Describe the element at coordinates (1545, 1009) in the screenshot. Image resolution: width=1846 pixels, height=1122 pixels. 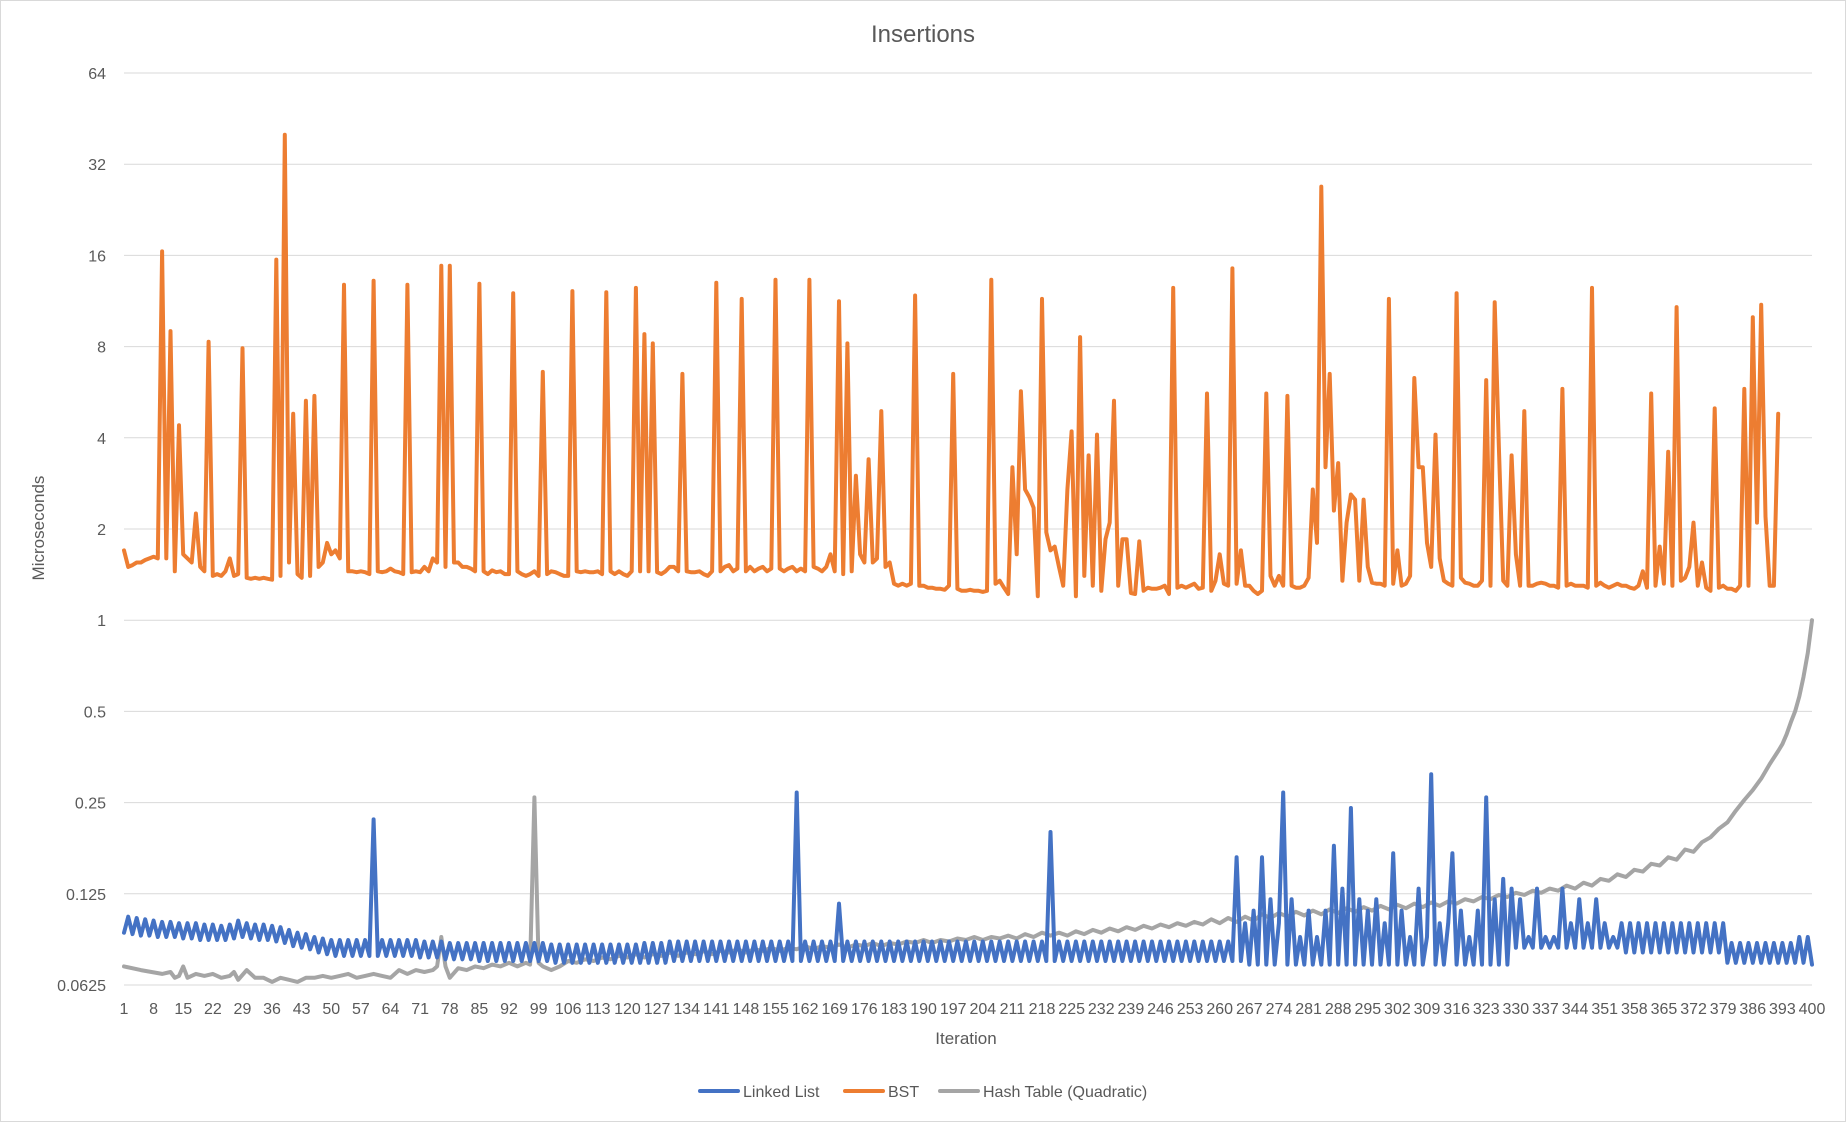
I see `x-tick-label: 337` at that location.